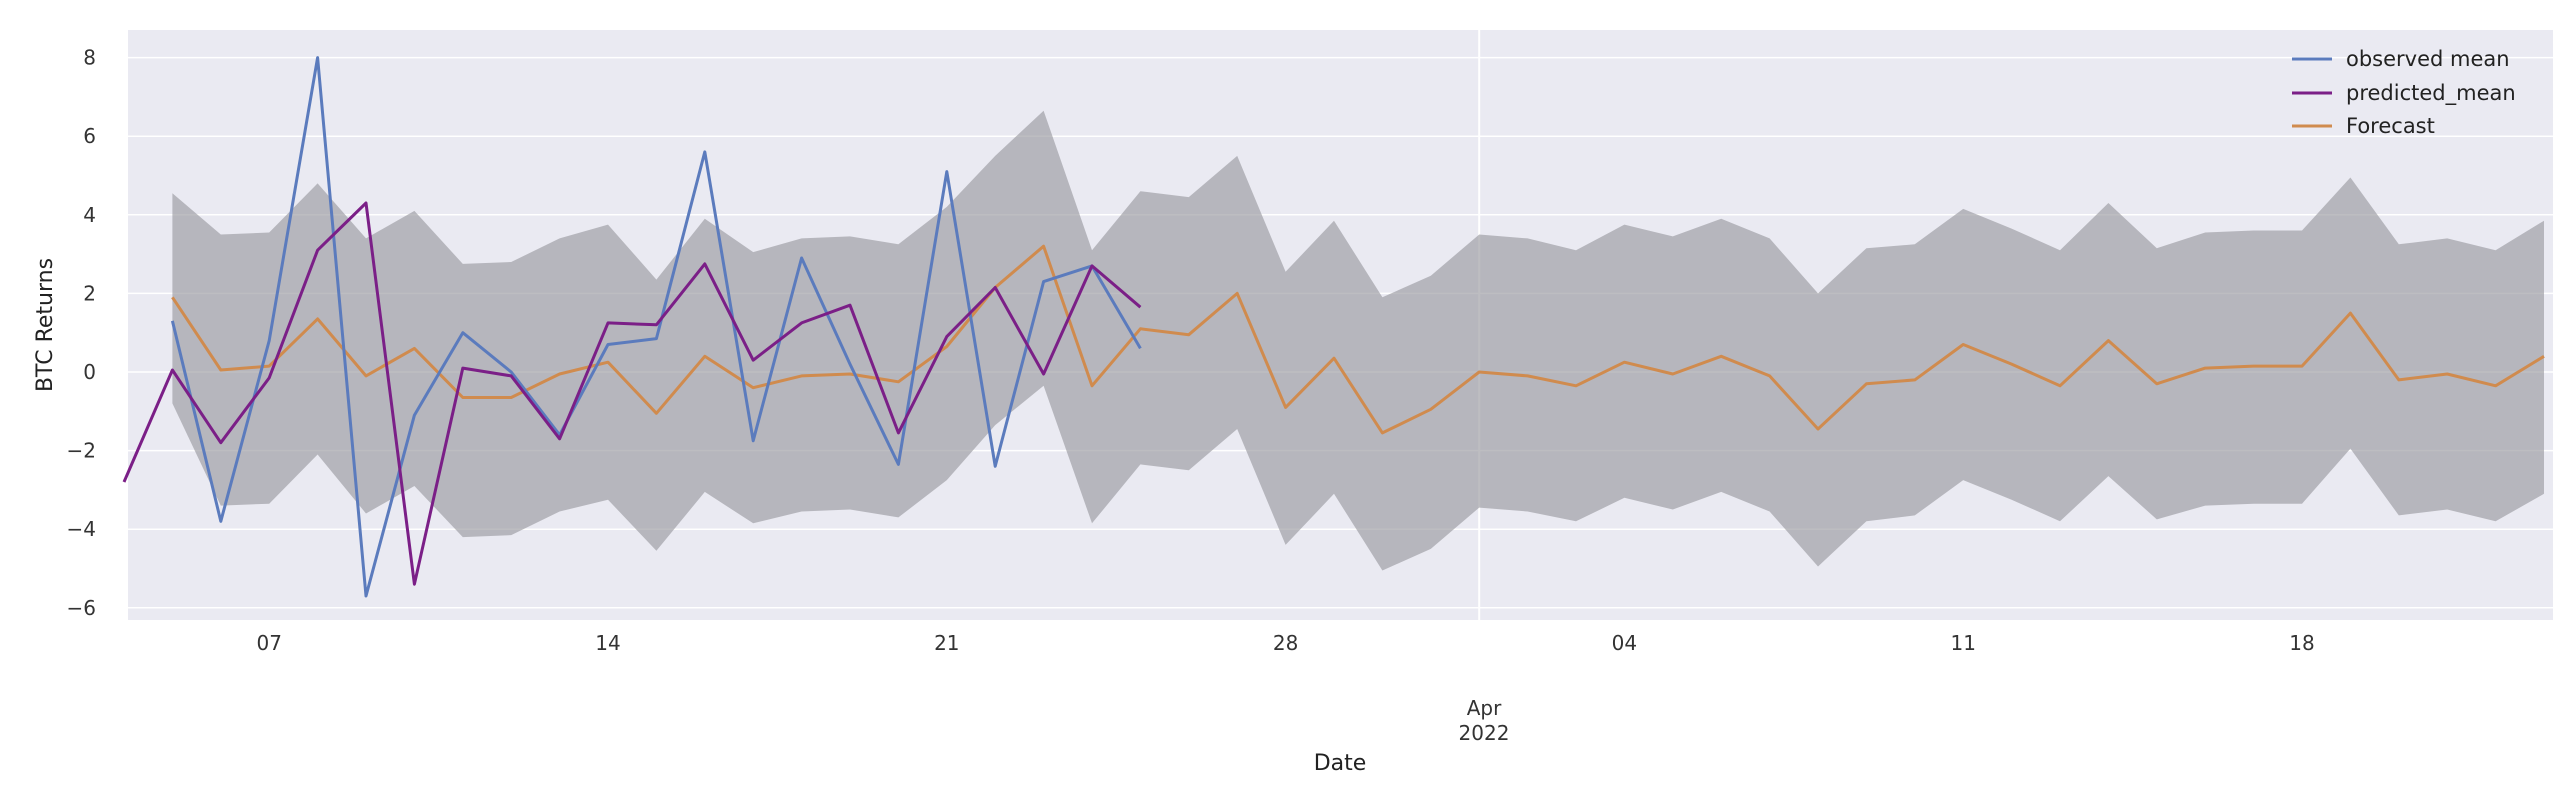 The height and width of the screenshot is (790, 2575). I want to click on y-tick-label: 0, so click(89, 372).